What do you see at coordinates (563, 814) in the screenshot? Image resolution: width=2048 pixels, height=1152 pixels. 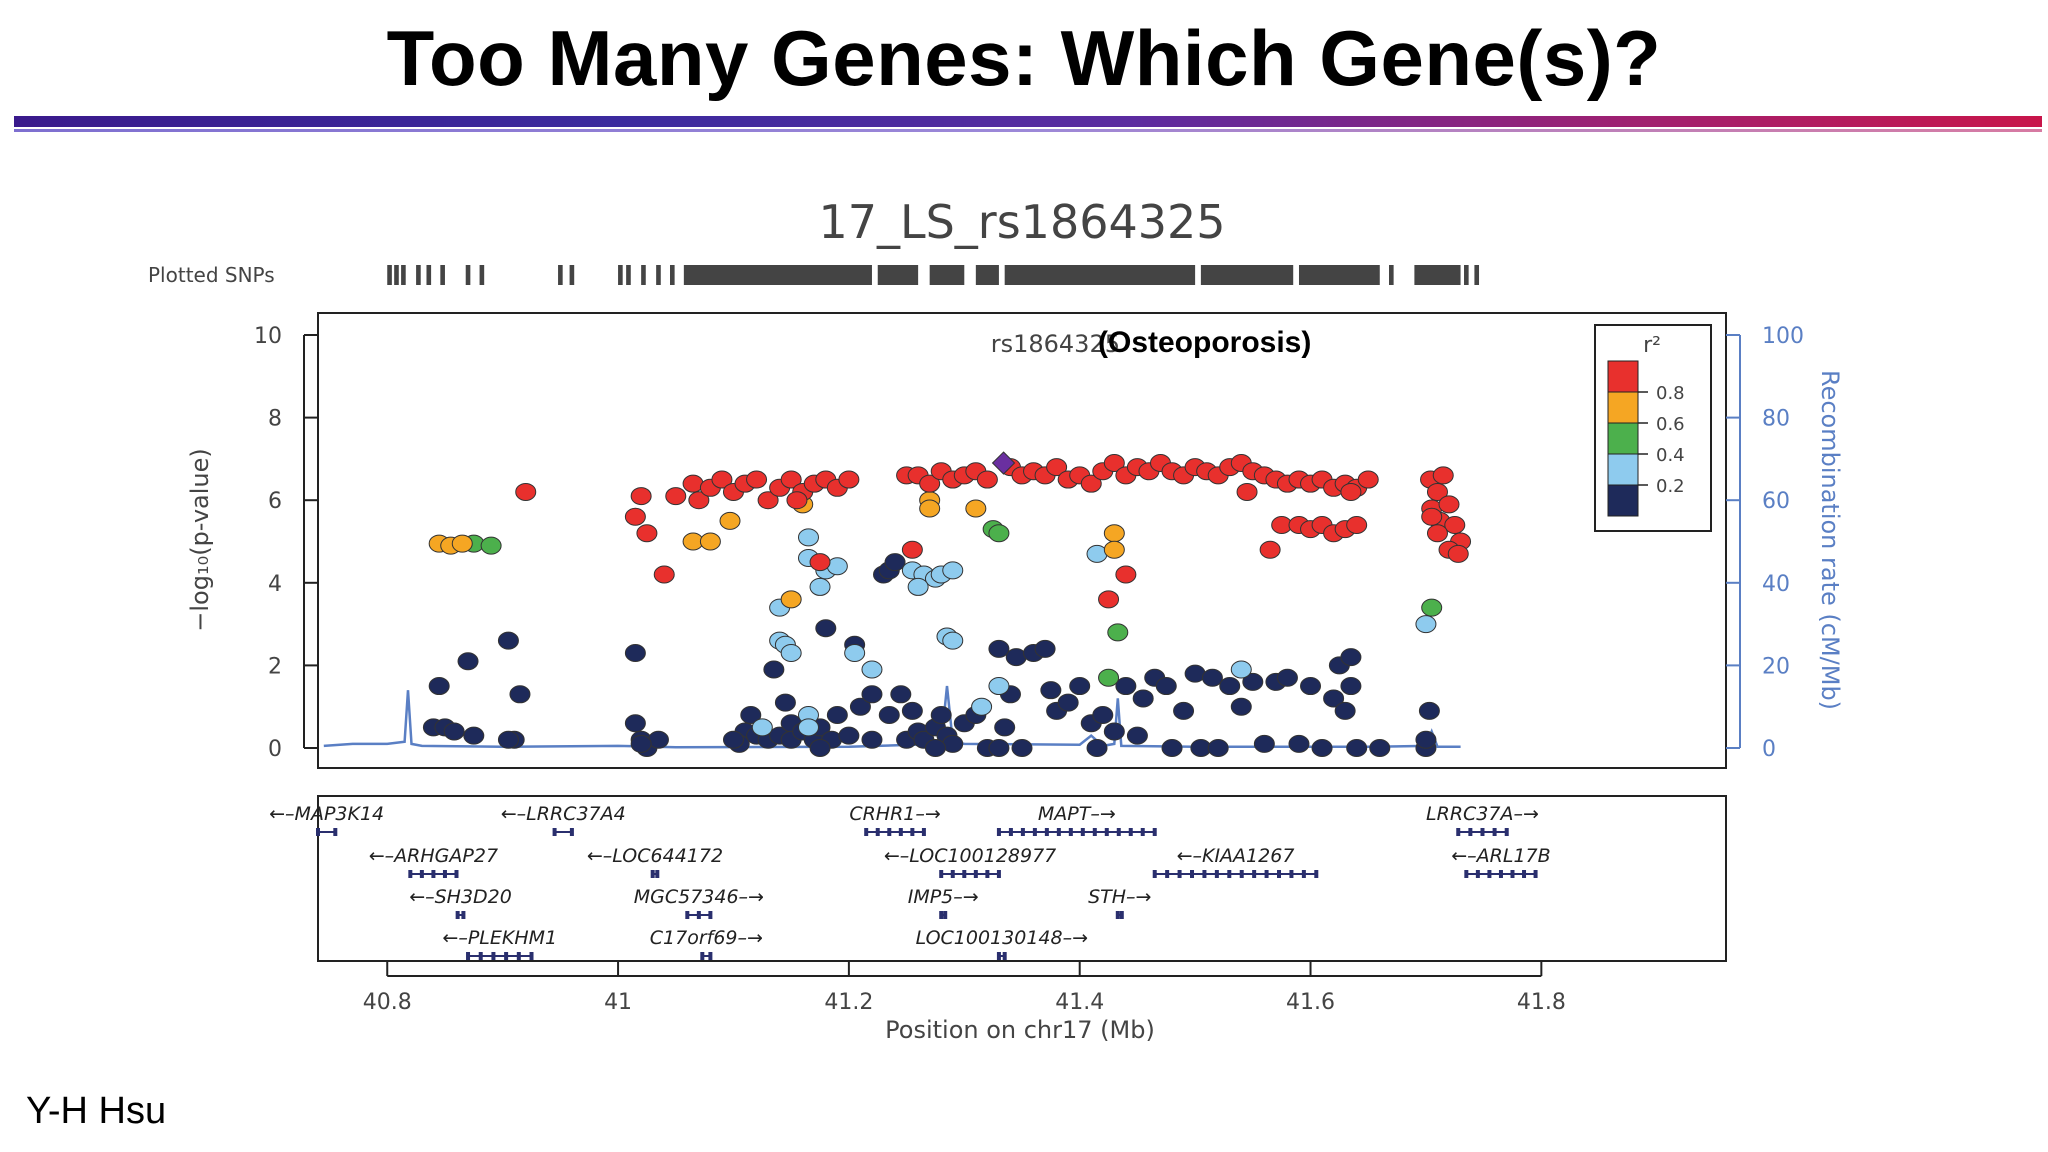 I see `gene-label: ←–LRRC37A4` at bounding box center [563, 814].